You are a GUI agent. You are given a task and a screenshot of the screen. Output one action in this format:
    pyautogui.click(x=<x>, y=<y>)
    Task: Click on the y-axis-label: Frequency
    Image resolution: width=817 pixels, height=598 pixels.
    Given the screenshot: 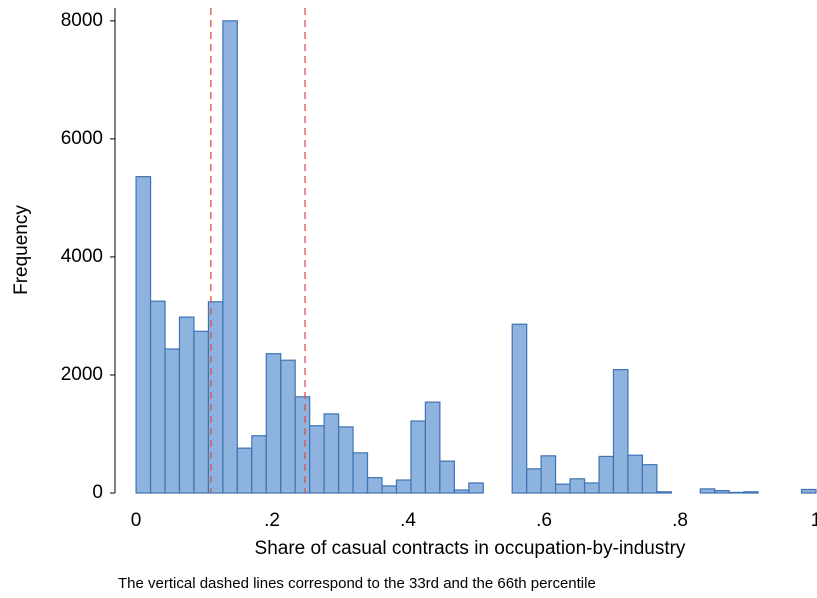 What is the action you would take?
    pyautogui.click(x=21, y=250)
    